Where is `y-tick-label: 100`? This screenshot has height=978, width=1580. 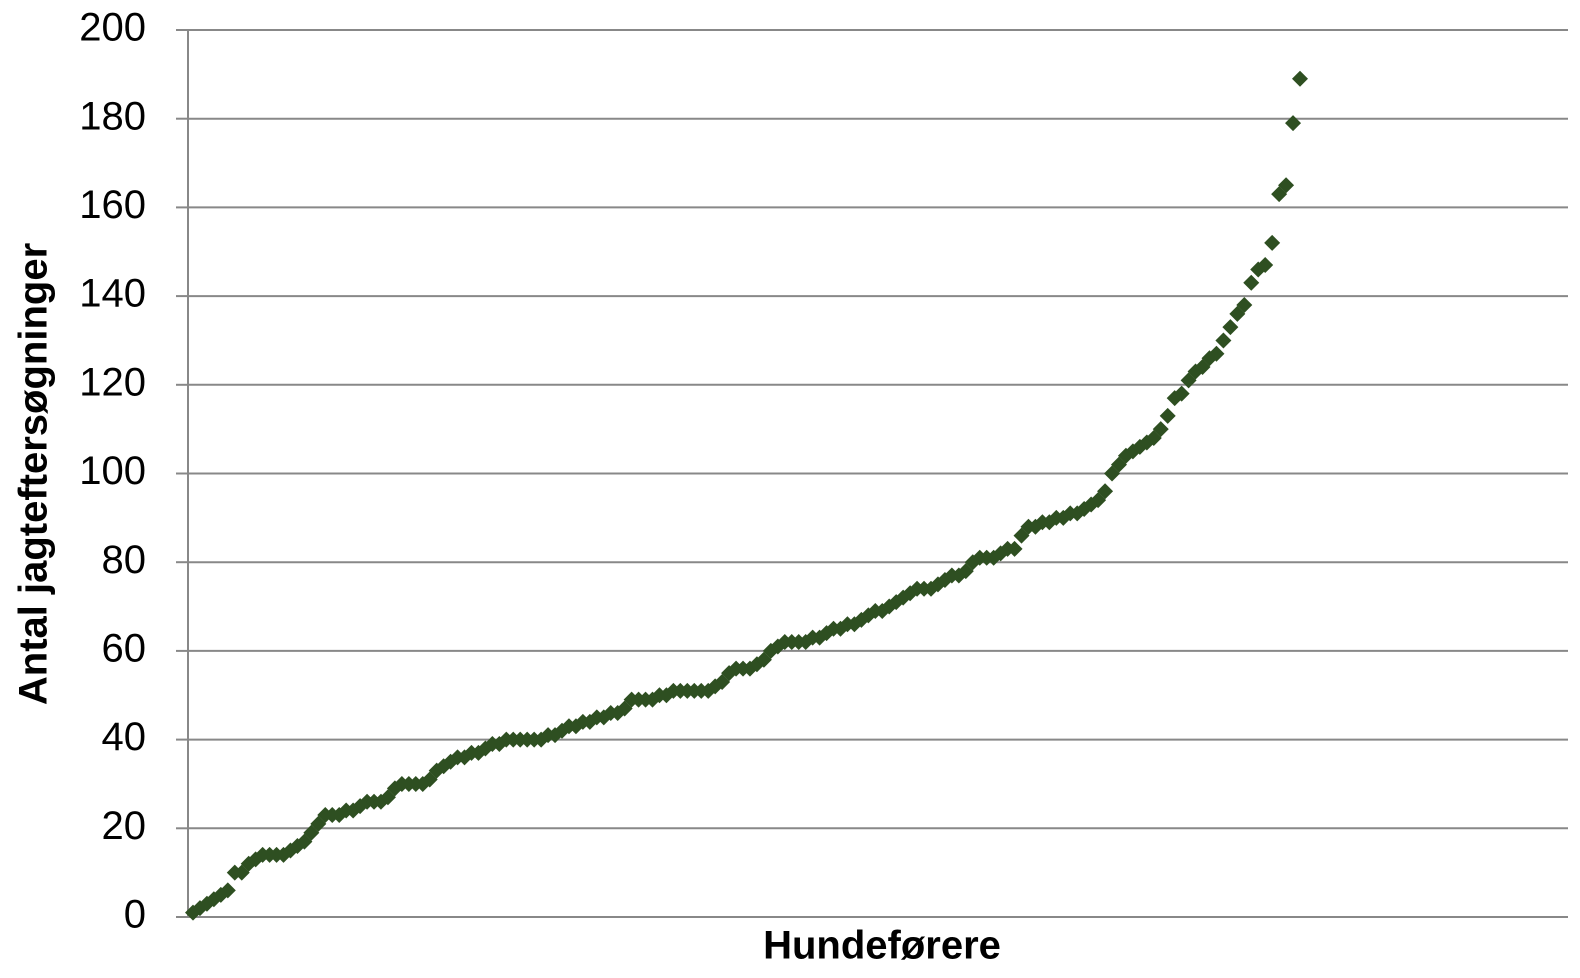
y-tick-label: 100 is located at coordinates (112, 471).